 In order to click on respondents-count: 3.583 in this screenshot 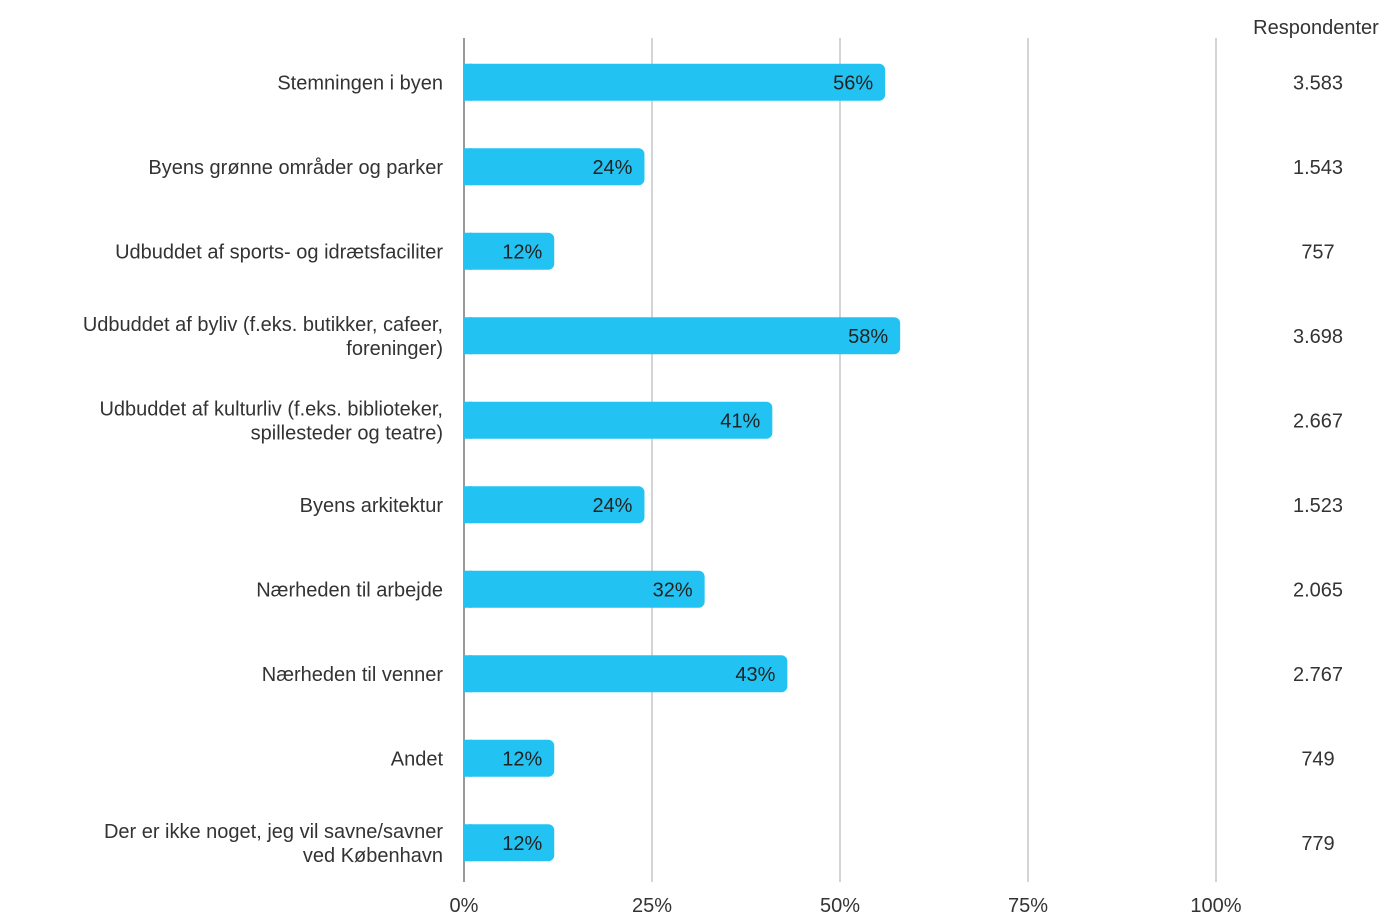, I will do `click(1318, 83)`.